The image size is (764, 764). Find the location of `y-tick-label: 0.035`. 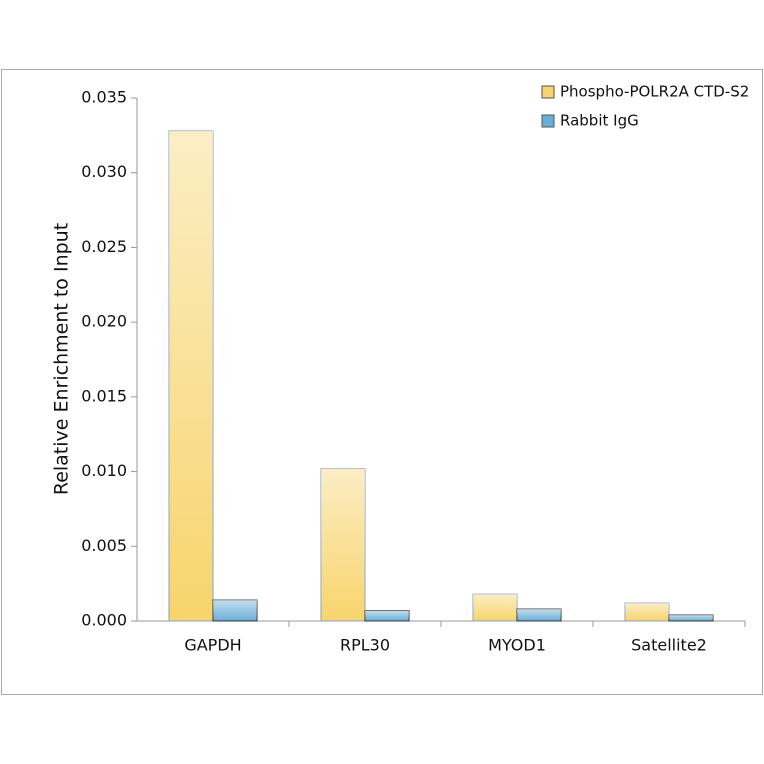

y-tick-label: 0.035 is located at coordinates (104, 97).